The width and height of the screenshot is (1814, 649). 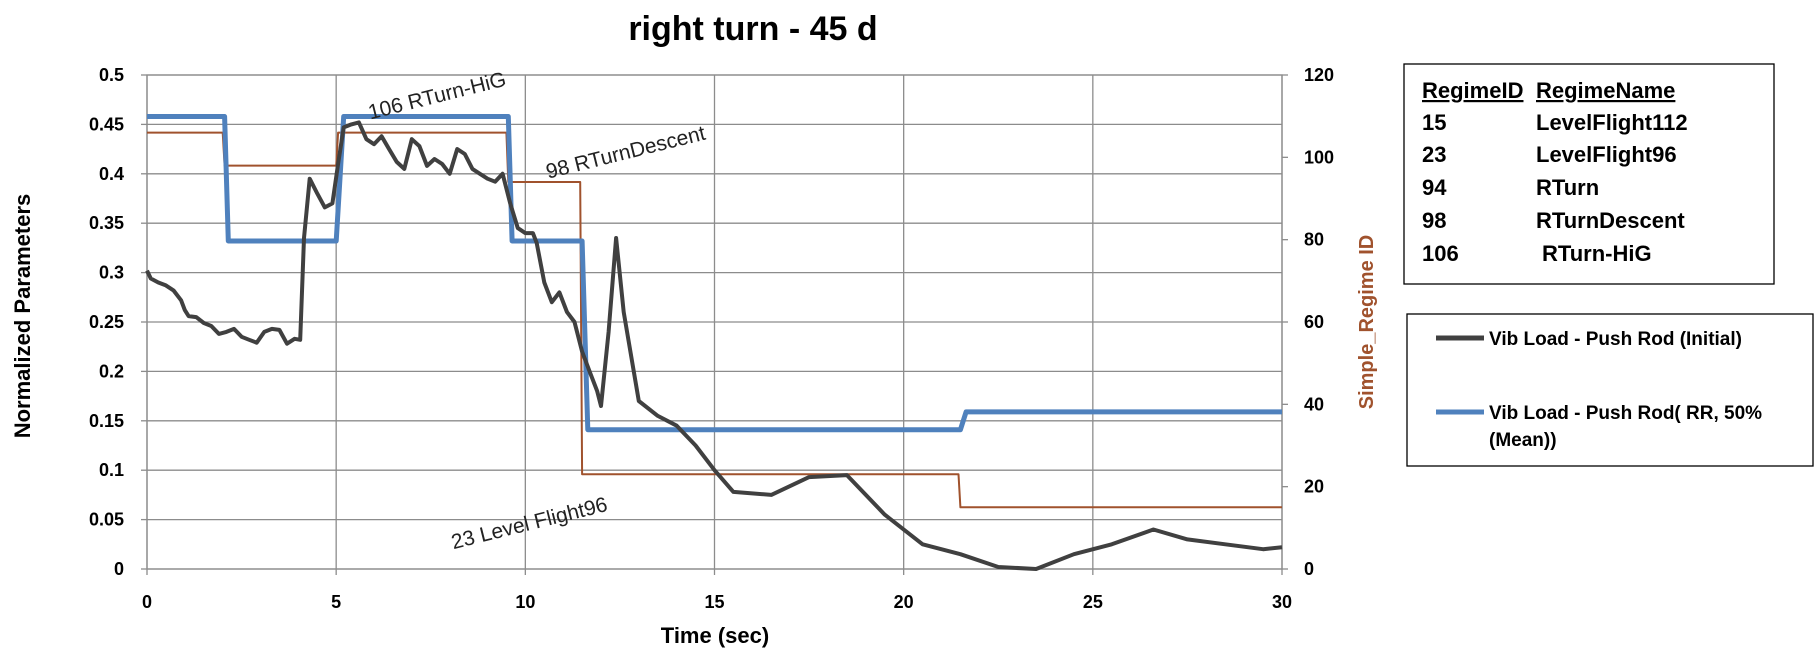 I want to click on y-tick-label: 0.1, so click(x=111, y=470).